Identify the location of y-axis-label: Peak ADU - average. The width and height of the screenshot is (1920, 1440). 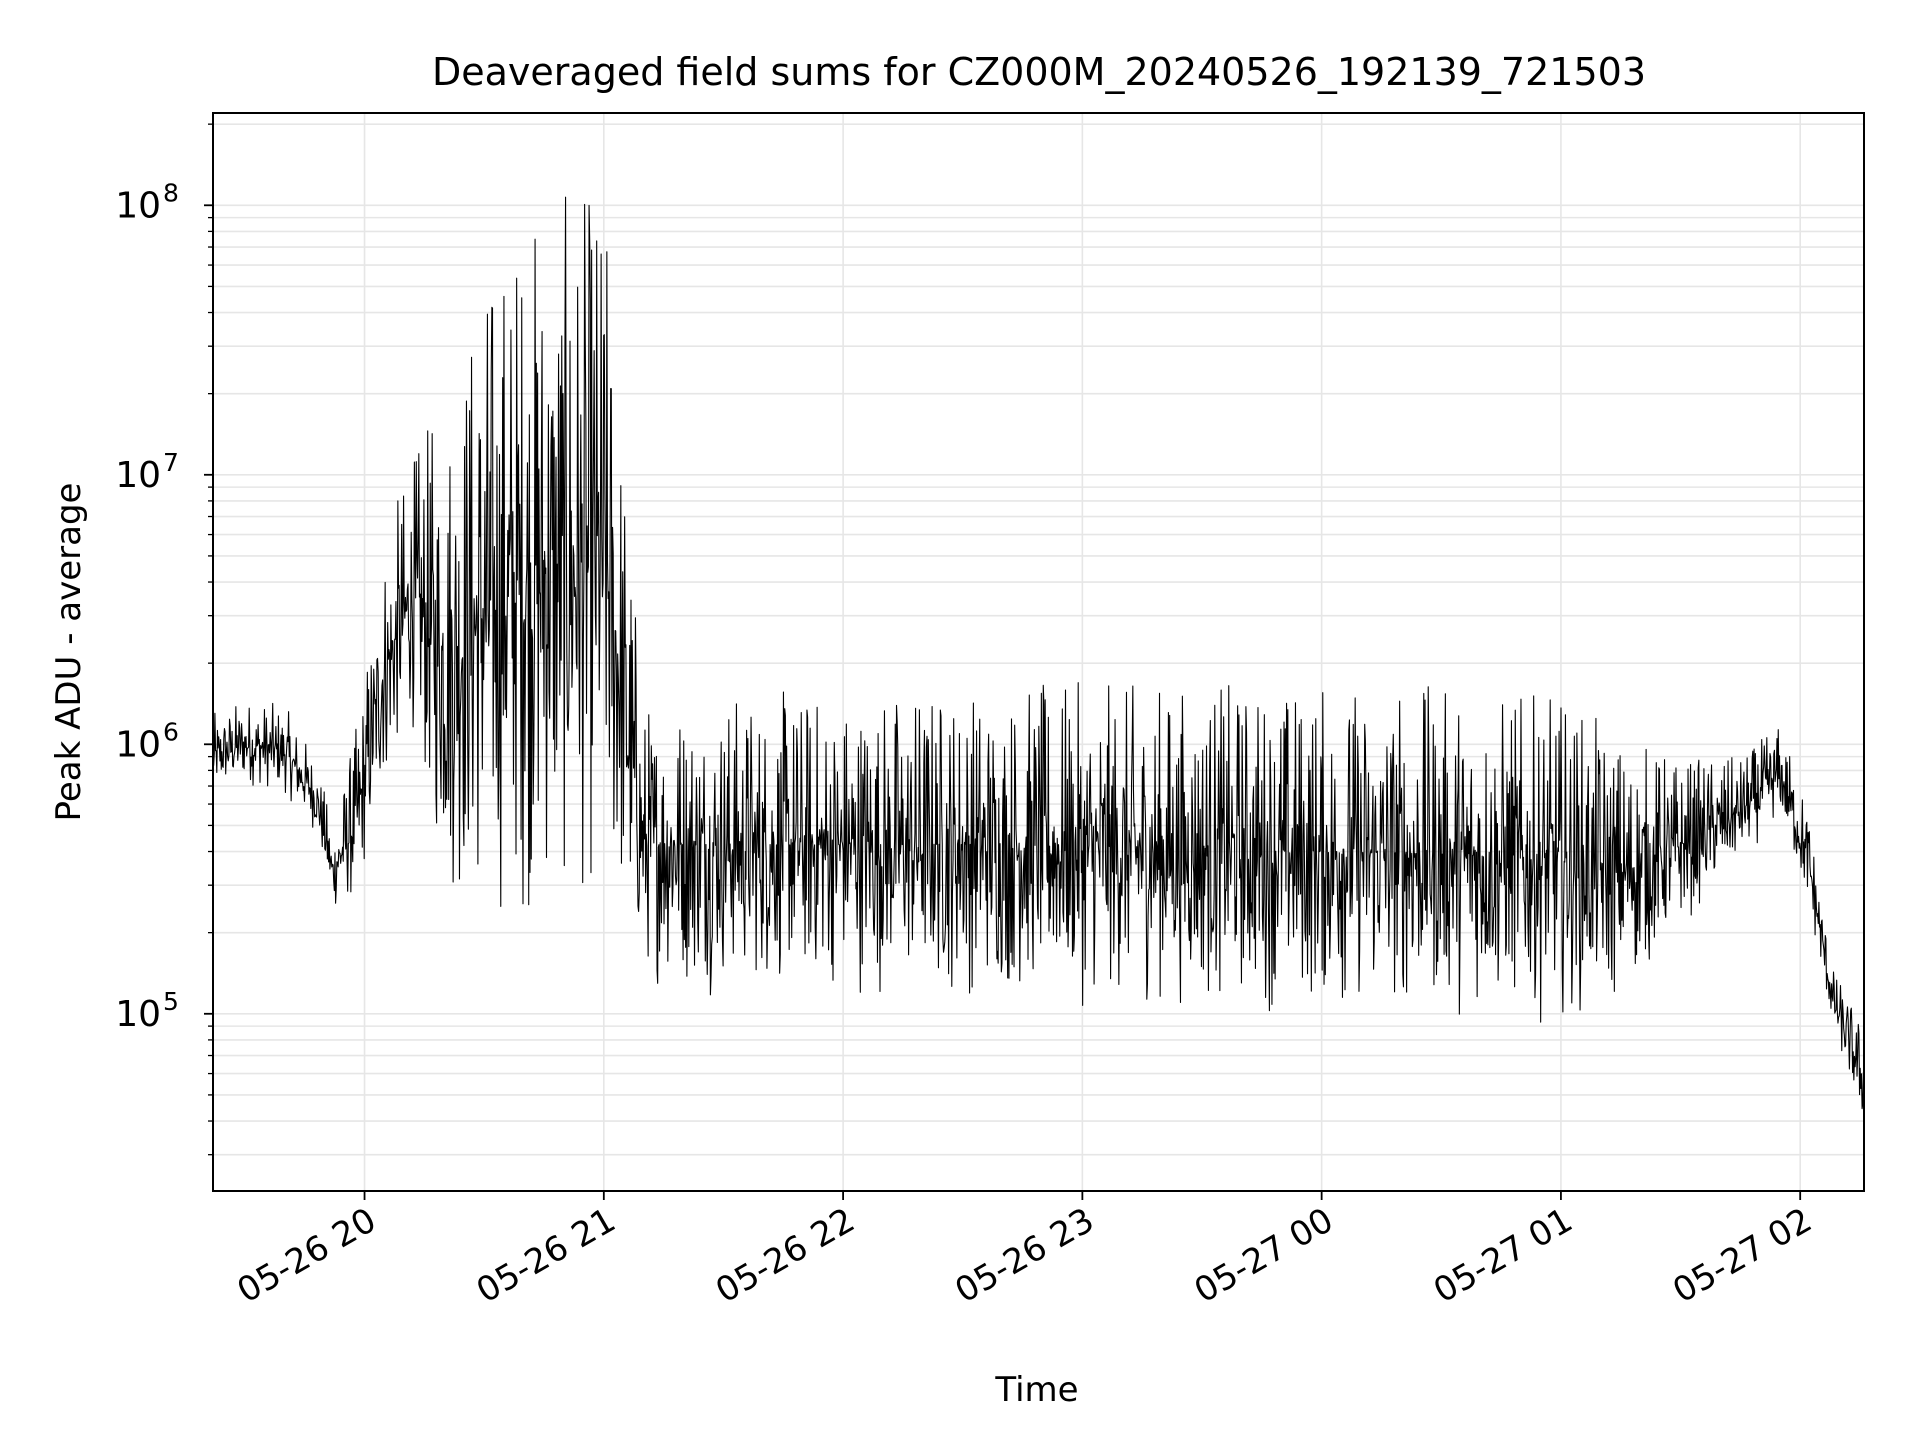
(69, 652).